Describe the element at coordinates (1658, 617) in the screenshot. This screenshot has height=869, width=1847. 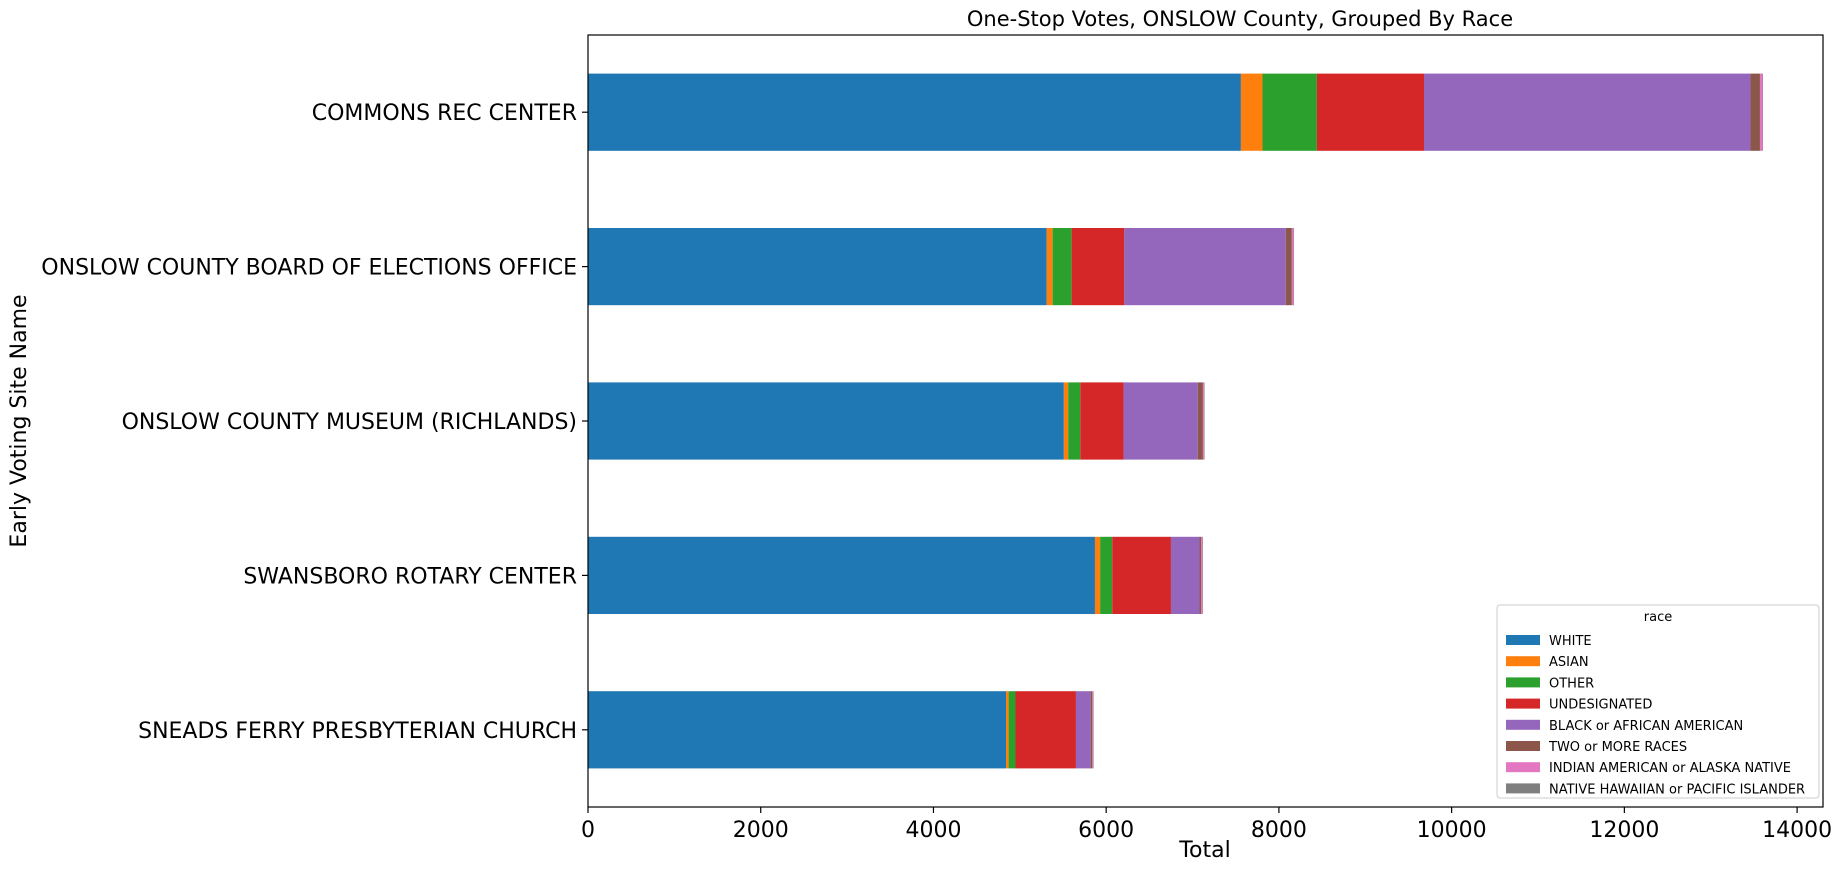
I see `legend-title: race` at that location.